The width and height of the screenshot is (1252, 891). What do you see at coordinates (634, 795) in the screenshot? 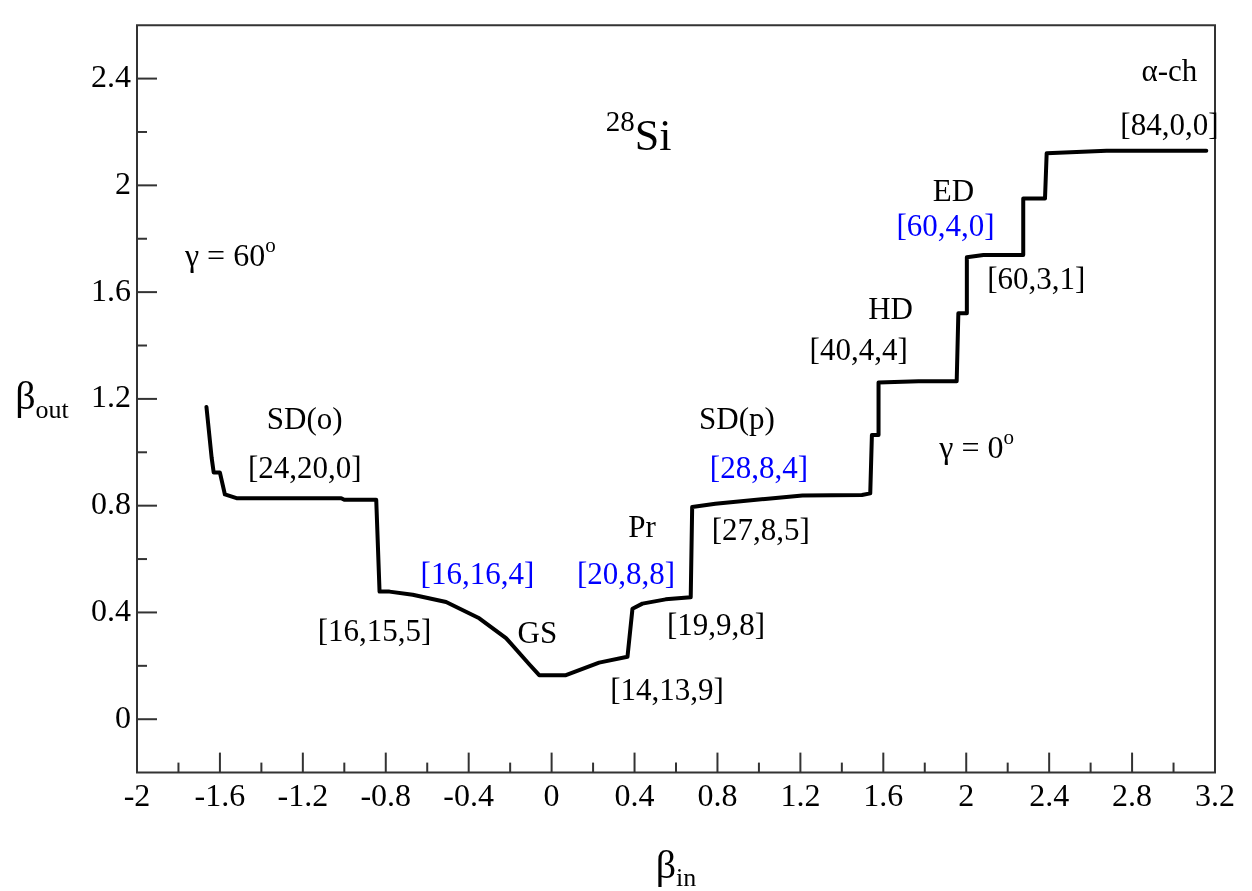
I see `x-tick-label: 0.4` at bounding box center [634, 795].